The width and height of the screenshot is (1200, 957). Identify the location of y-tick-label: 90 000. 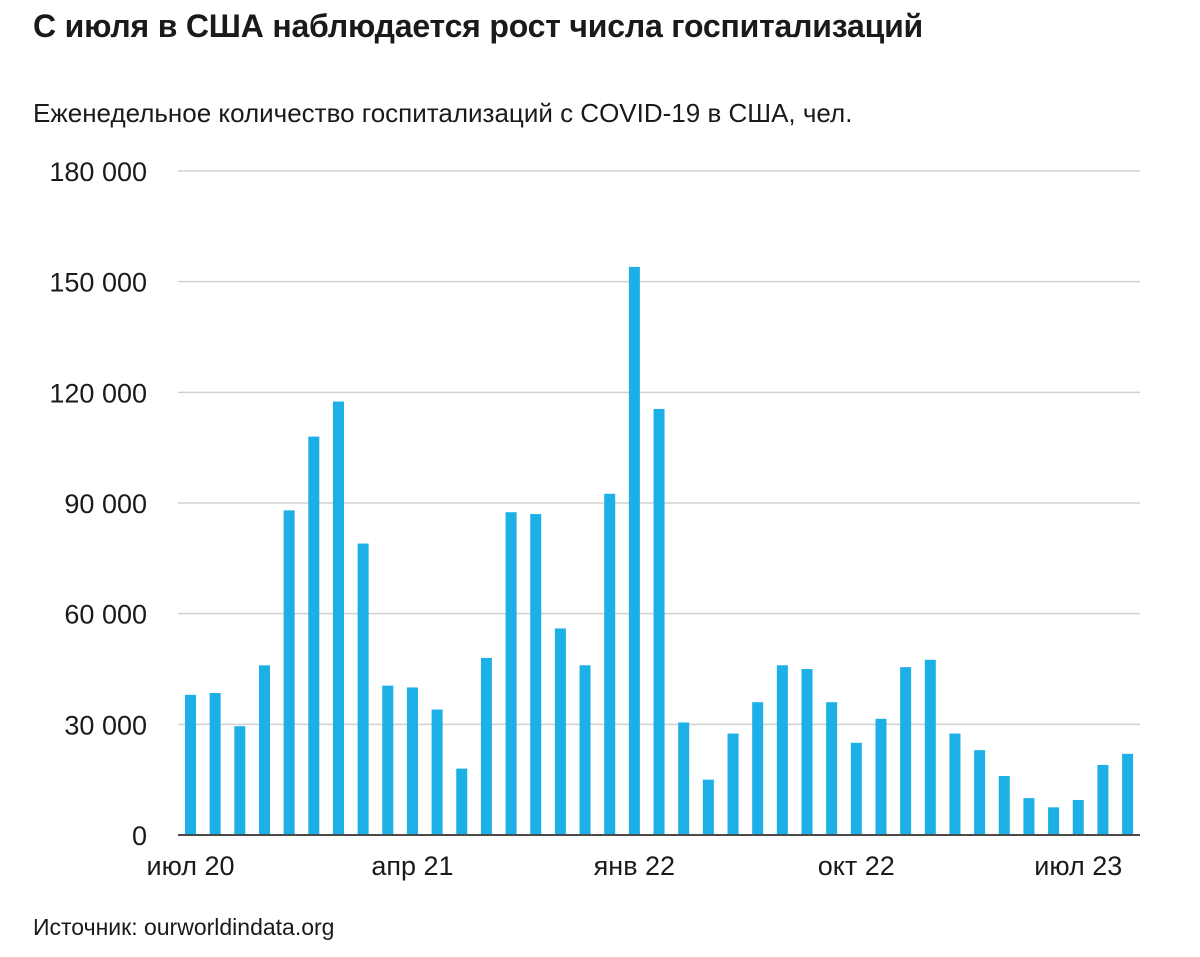
(105, 504).